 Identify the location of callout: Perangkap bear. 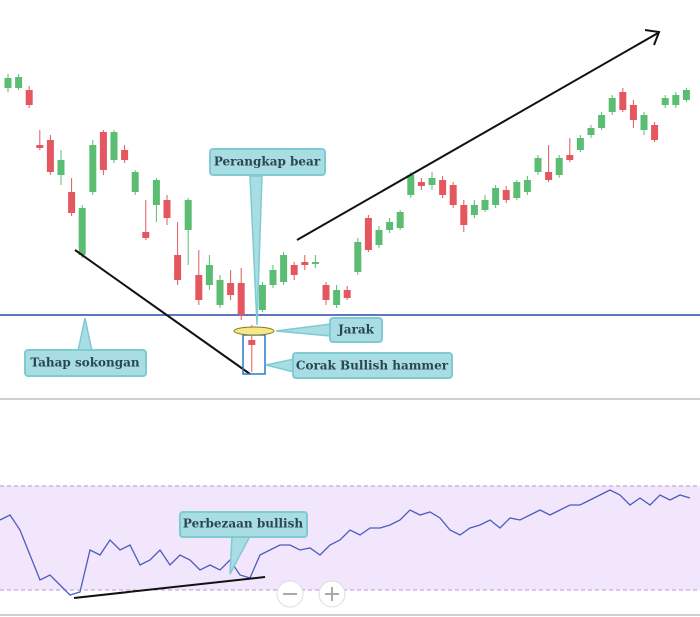
(267, 237).